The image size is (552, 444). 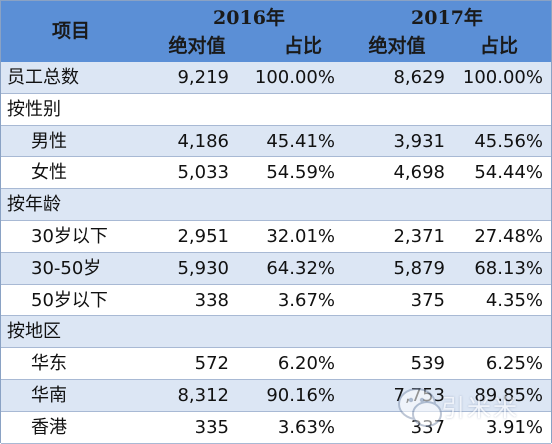 What do you see at coordinates (203, 236) in the screenshot?
I see `value-2016: 2,951` at bounding box center [203, 236].